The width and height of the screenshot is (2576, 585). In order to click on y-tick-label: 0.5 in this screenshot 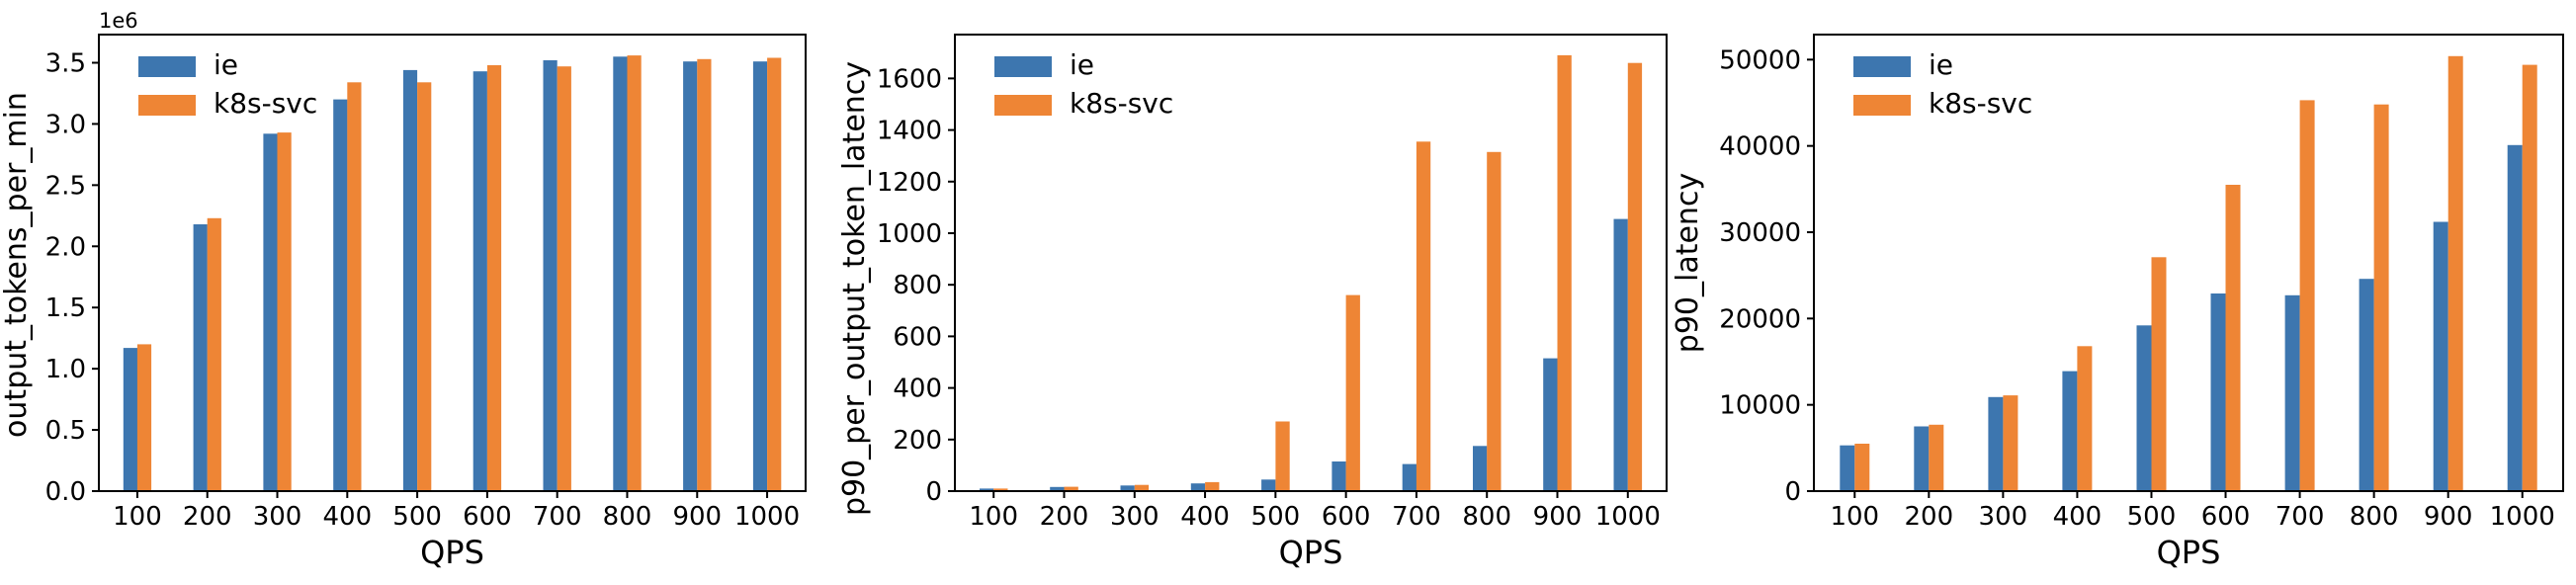, I will do `click(65, 431)`.